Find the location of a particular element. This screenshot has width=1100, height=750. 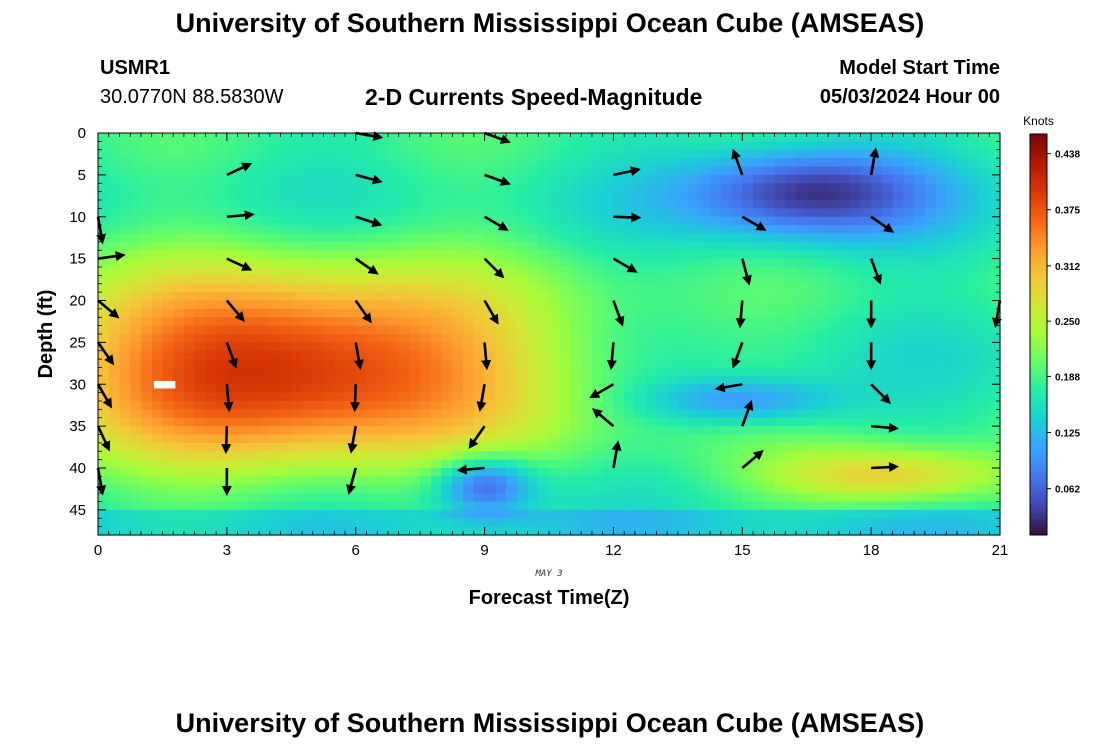

model-start-label: Model Start Time is located at coordinates (919, 68).